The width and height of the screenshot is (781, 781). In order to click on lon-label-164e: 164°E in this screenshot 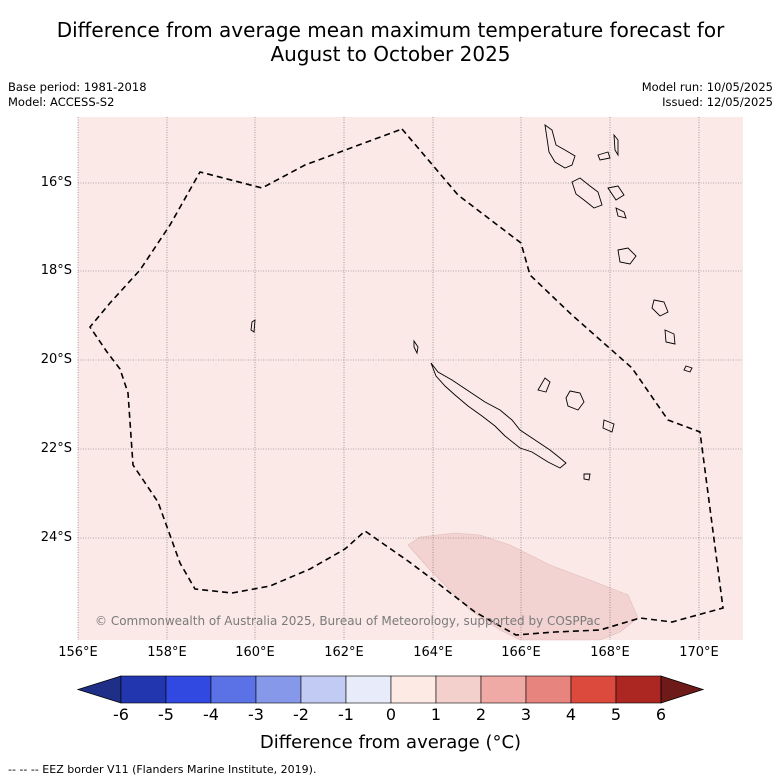, I will do `click(433, 652)`.